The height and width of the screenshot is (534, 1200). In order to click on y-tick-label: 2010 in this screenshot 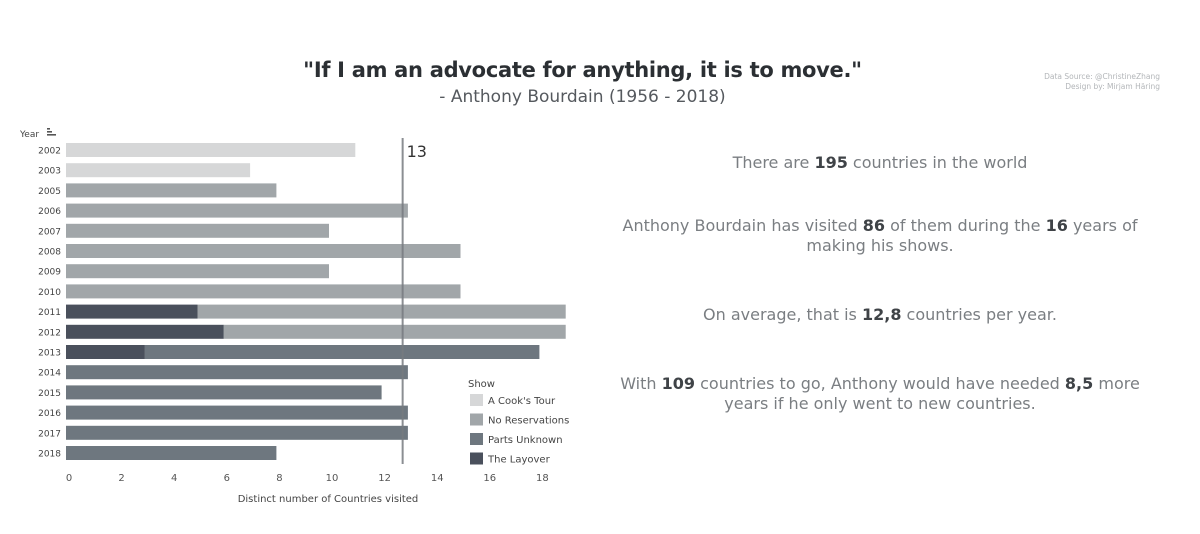, I will do `click(49, 293)`.